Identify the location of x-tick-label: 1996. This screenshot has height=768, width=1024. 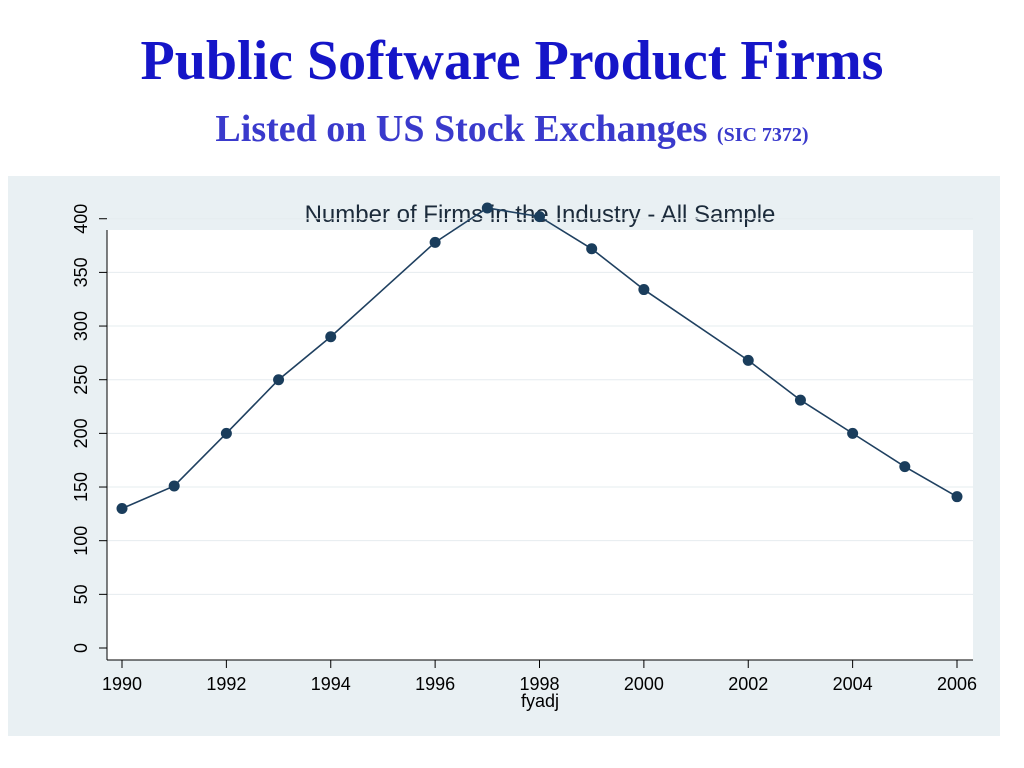
(435, 684).